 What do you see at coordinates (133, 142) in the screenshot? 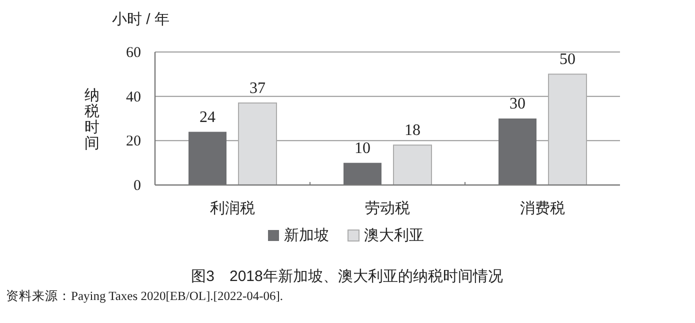
I see `y-tick-label: 20` at bounding box center [133, 142].